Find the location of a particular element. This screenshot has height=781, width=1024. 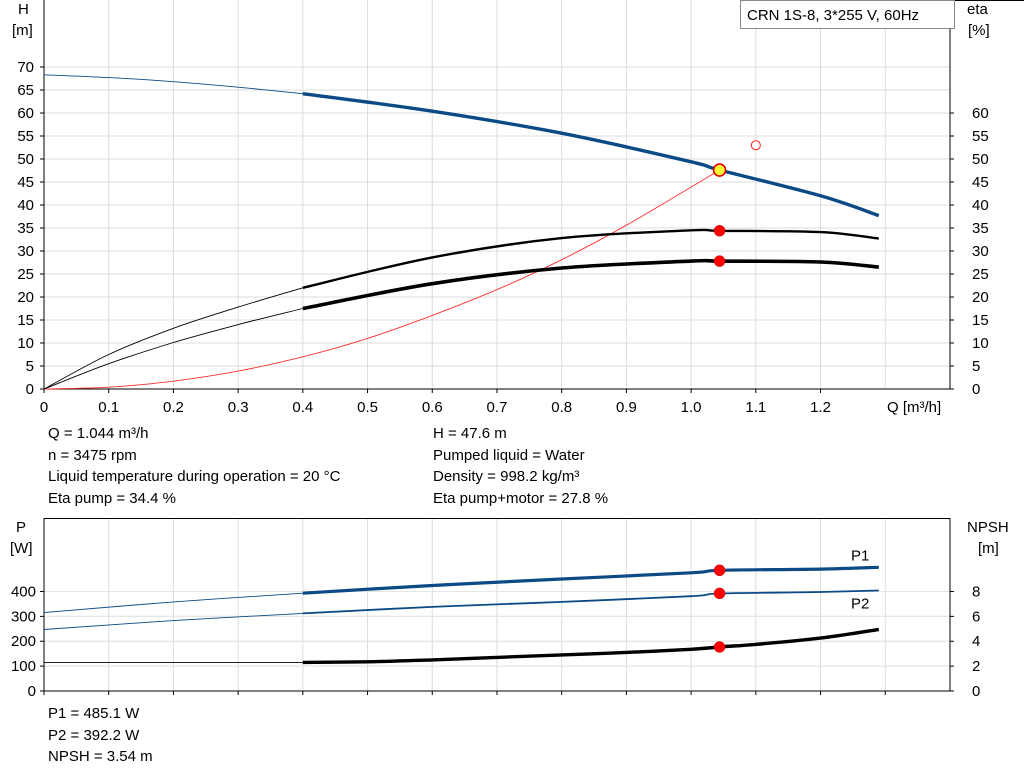

y-tick-label-right: 5 is located at coordinates (976, 366).